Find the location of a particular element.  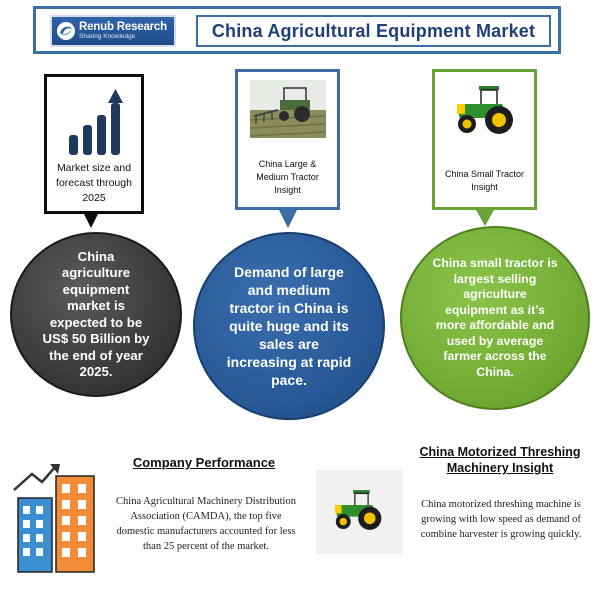

renub-logo: Renub Research Sharing Knowledge is located at coordinates (113, 31).